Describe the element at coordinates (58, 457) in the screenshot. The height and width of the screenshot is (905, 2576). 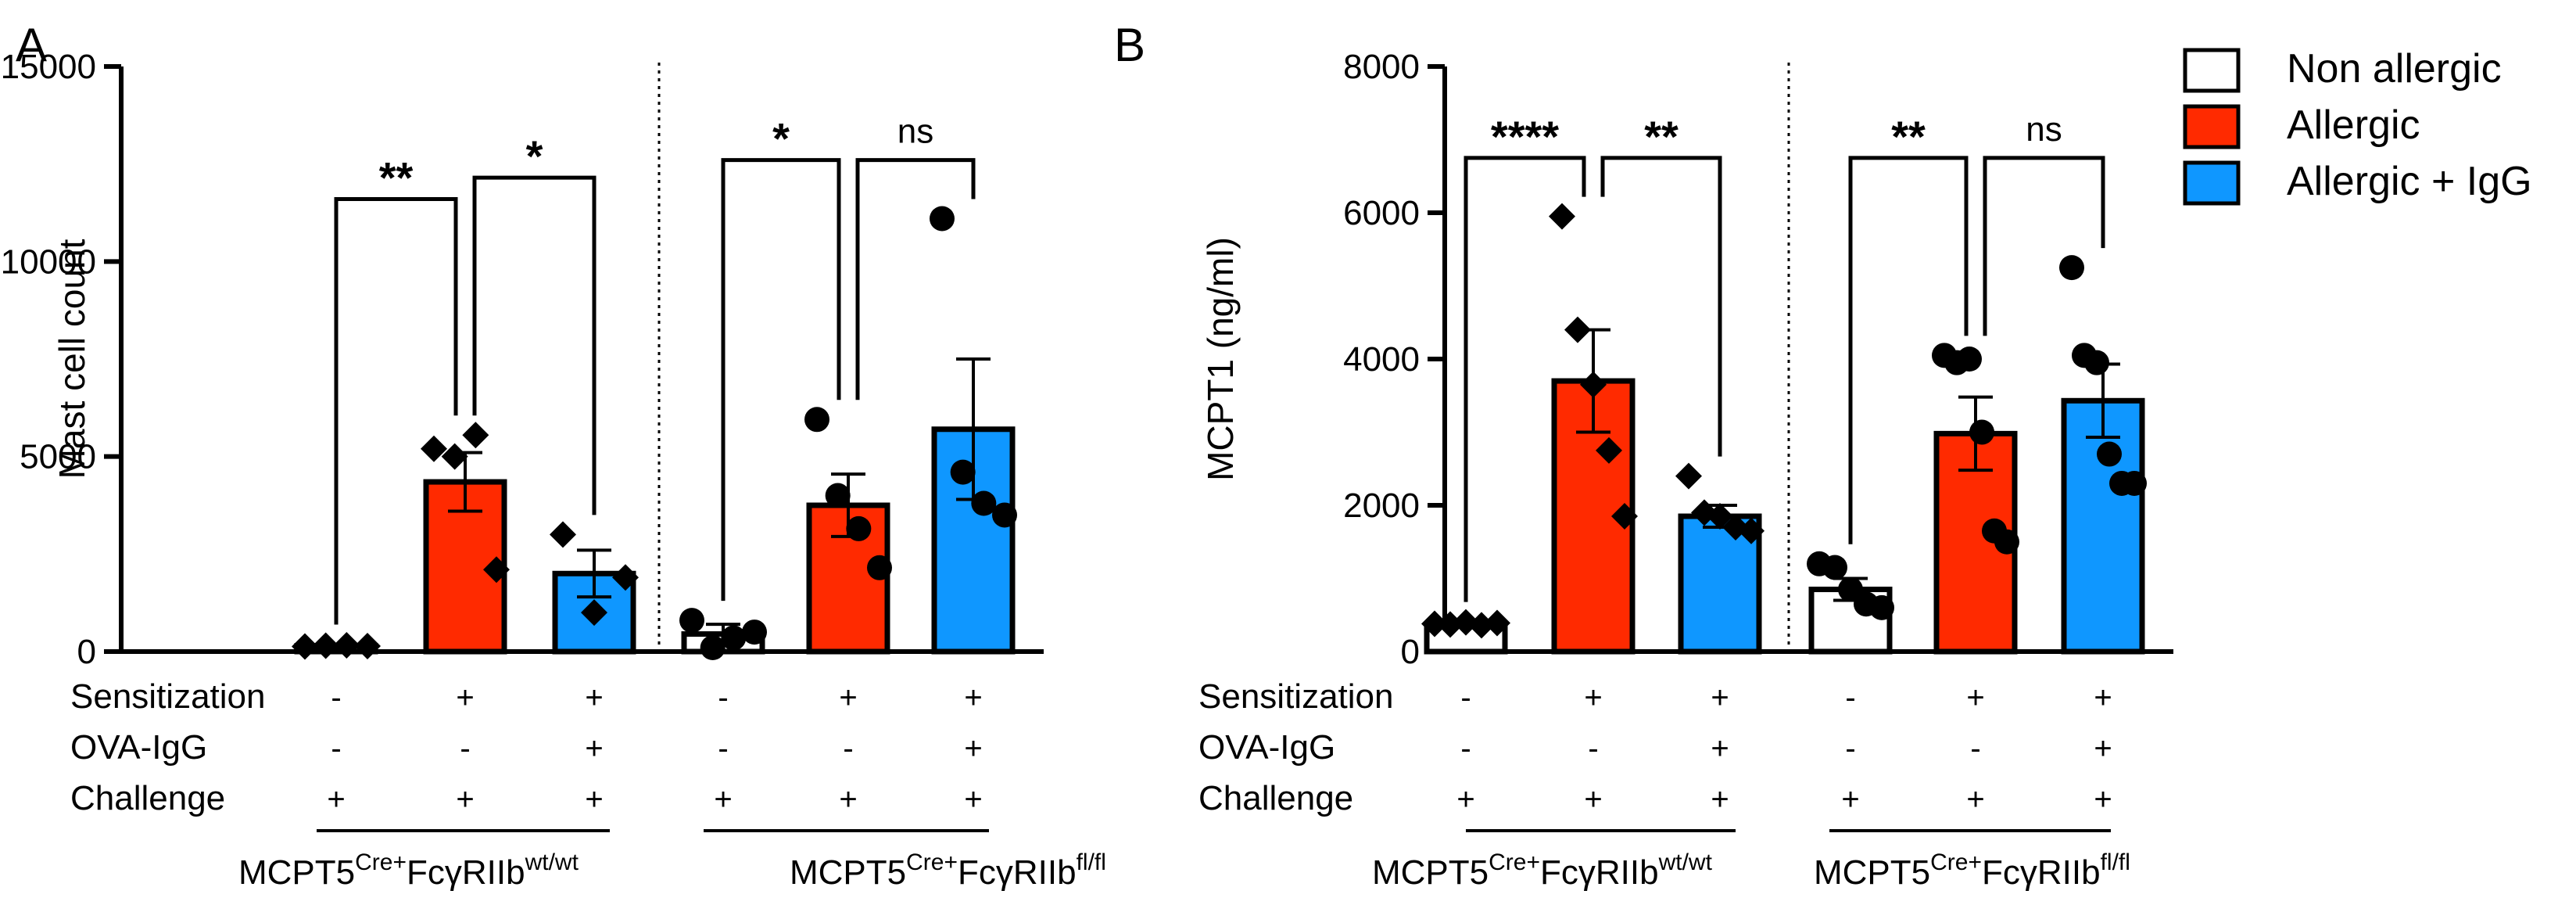
I see `panel-a-y-tick-label: 5000` at that location.